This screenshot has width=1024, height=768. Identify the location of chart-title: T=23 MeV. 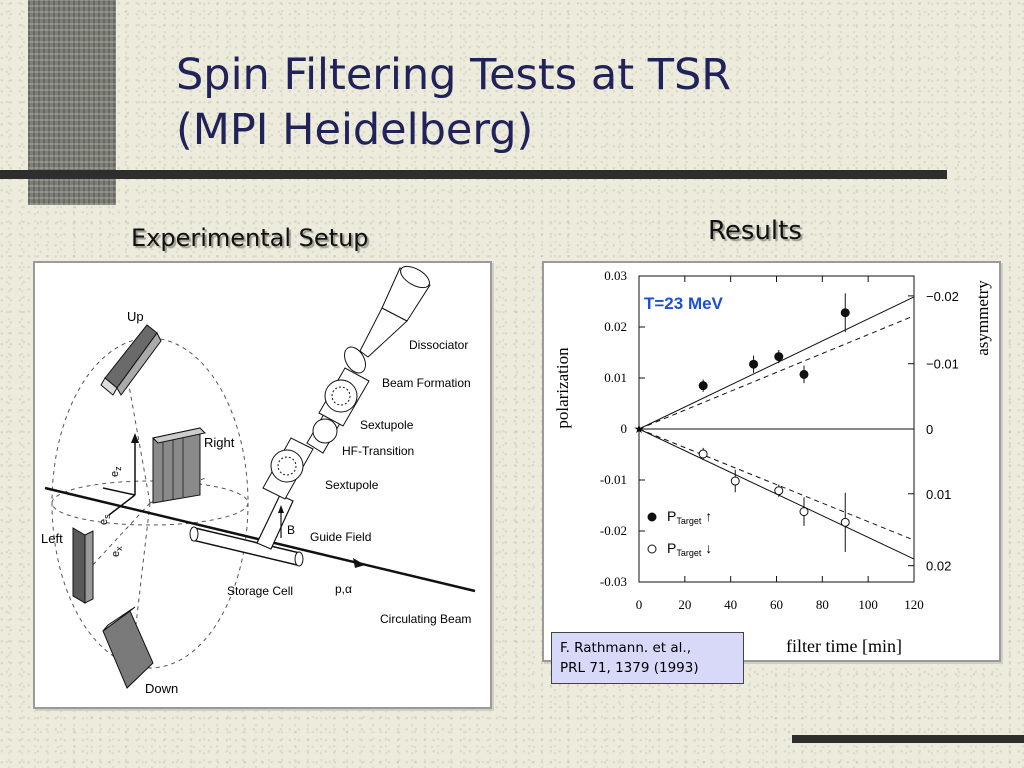
(684, 303).